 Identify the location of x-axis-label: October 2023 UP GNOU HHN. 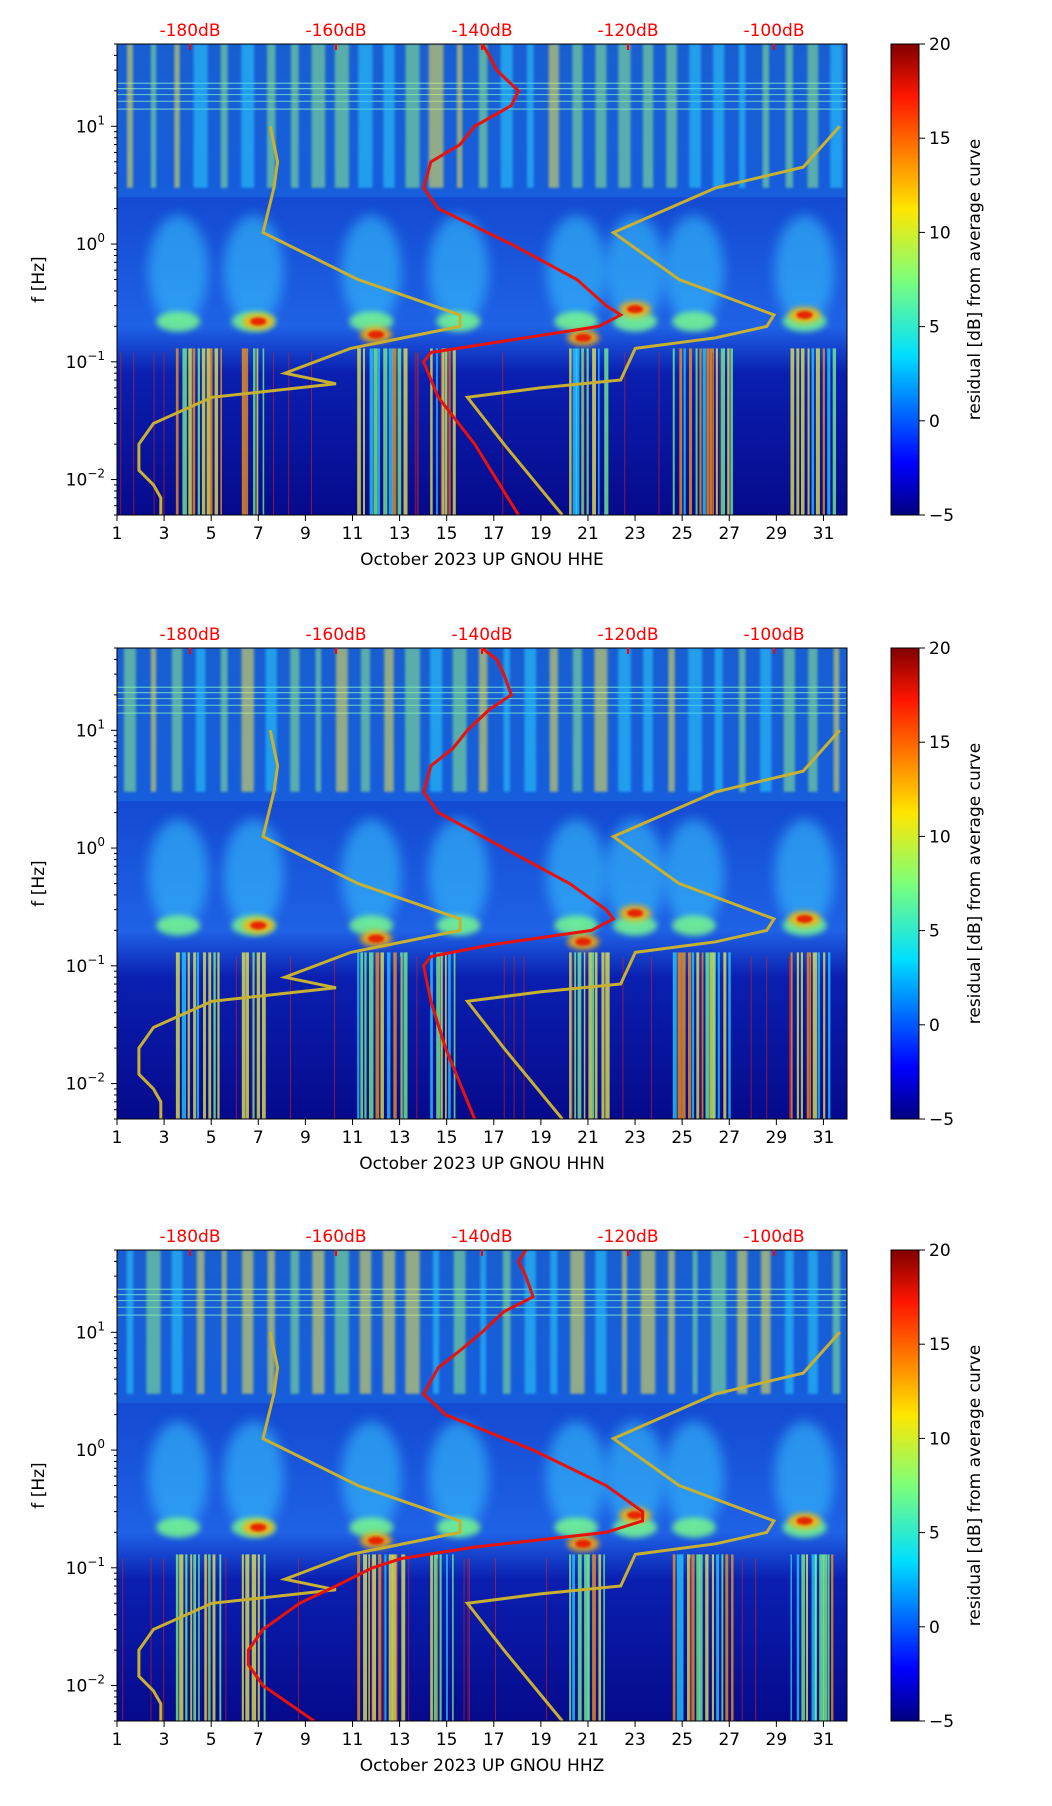
(482, 1164).